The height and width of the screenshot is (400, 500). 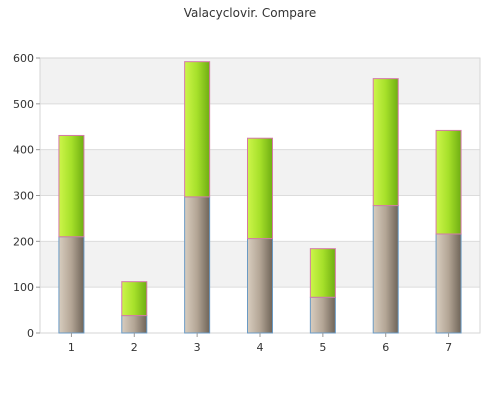 What do you see at coordinates (23, 287) in the screenshot?
I see `y-tick-label: 100` at bounding box center [23, 287].